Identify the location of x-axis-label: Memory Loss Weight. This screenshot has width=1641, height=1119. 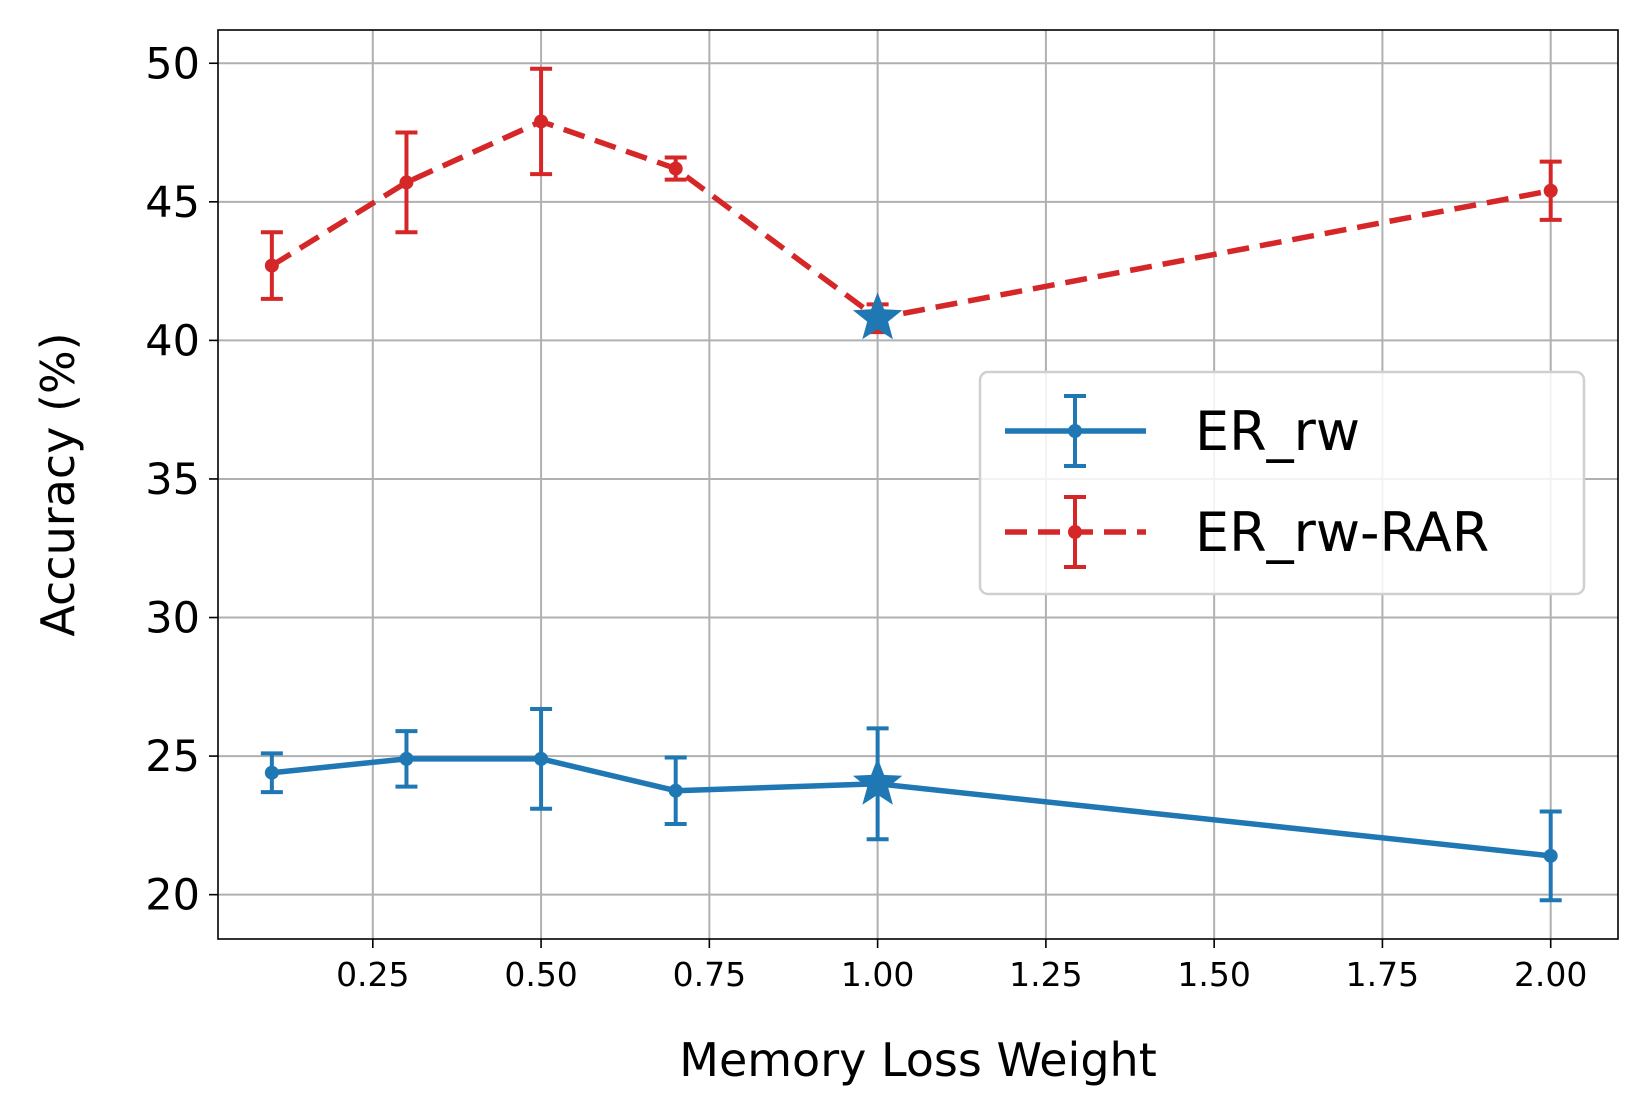
(917, 1060).